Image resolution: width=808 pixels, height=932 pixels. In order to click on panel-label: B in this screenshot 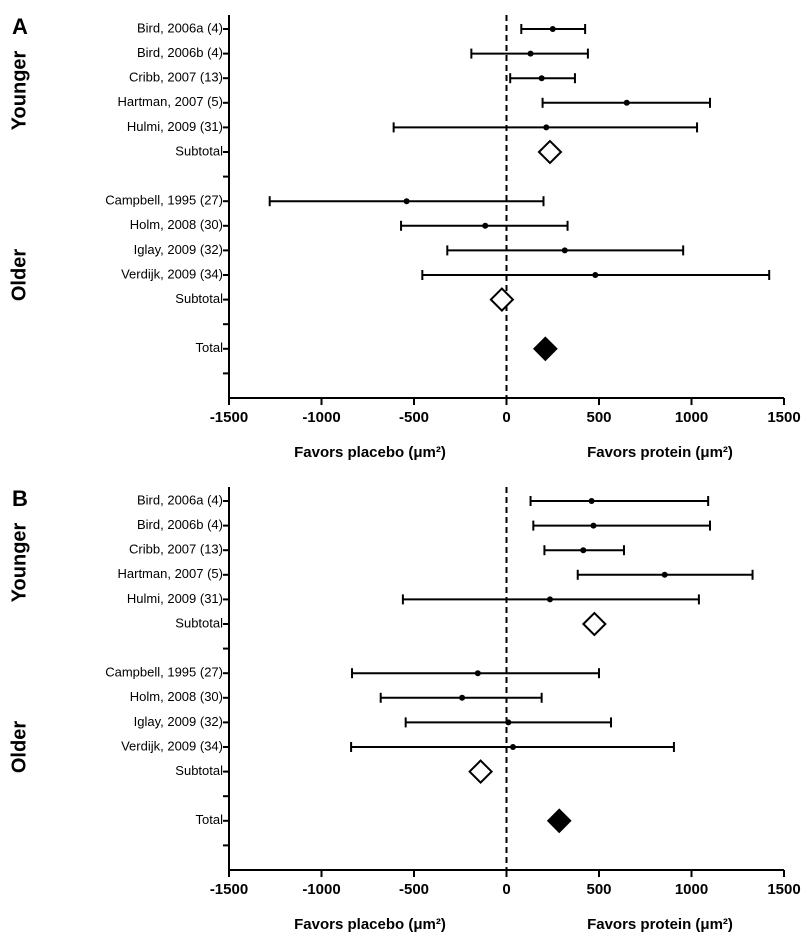, I will do `click(20, 498)`.